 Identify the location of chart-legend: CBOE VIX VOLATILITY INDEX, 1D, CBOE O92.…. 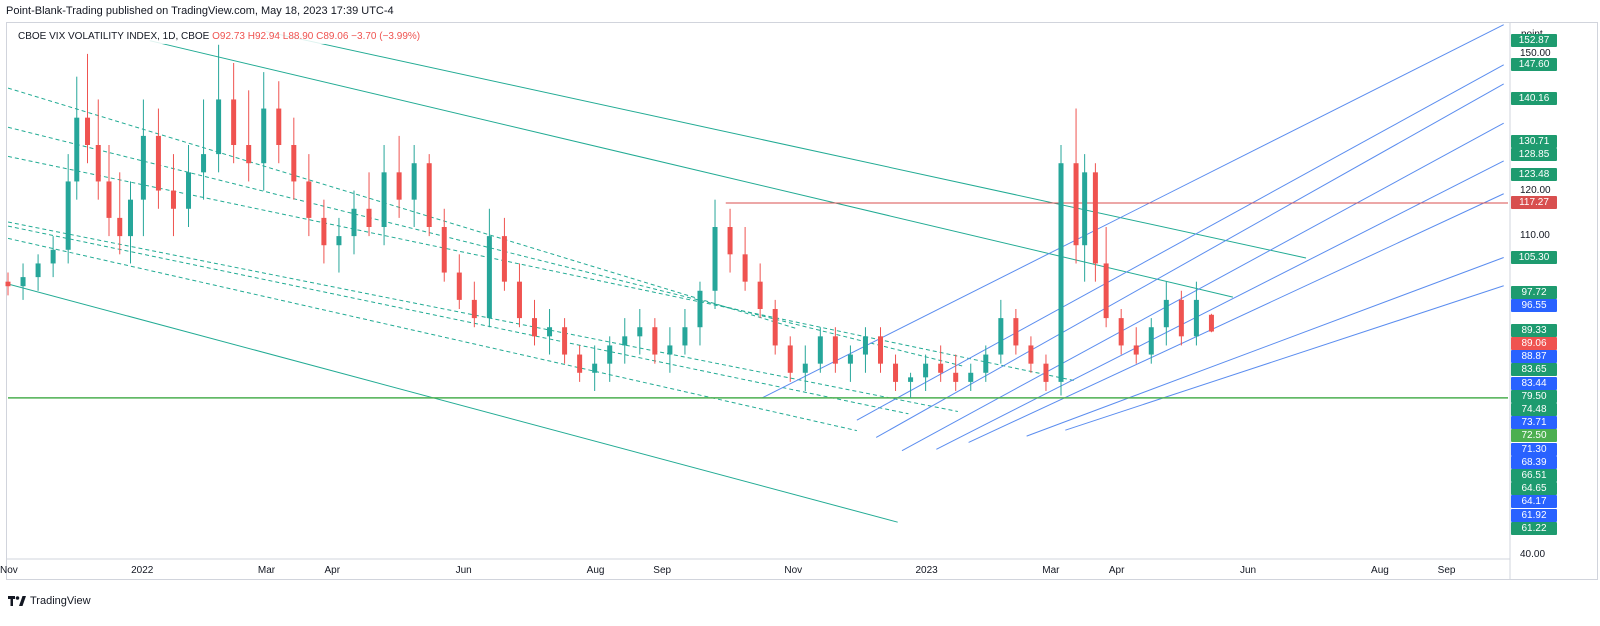
(219, 37).